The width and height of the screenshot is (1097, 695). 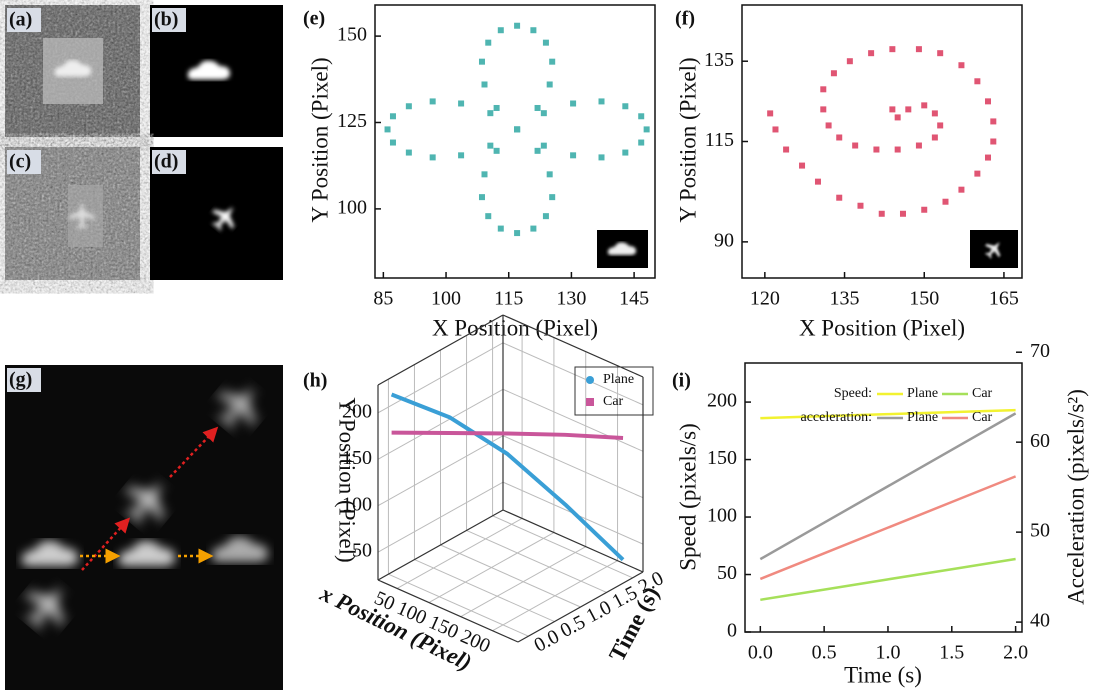 I want to click on x-tick-label: 135, so click(x=845, y=299).